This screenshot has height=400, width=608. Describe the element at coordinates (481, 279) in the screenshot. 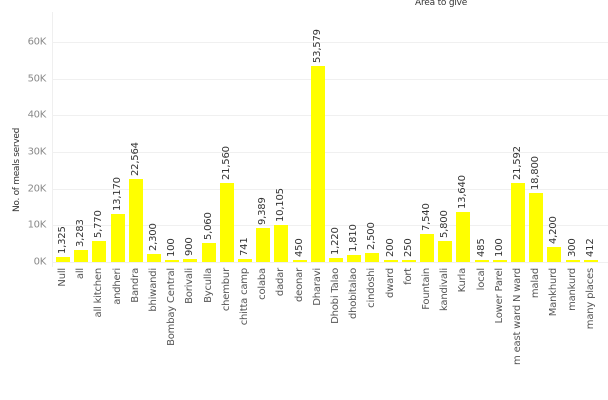

I see `x-tick-label: local` at that location.